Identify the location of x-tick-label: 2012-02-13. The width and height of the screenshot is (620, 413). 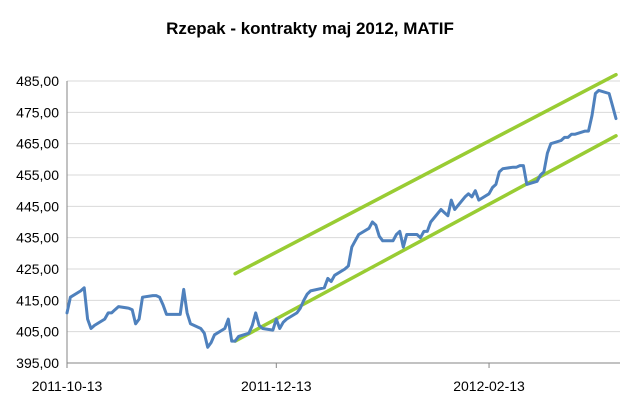
(489, 386).